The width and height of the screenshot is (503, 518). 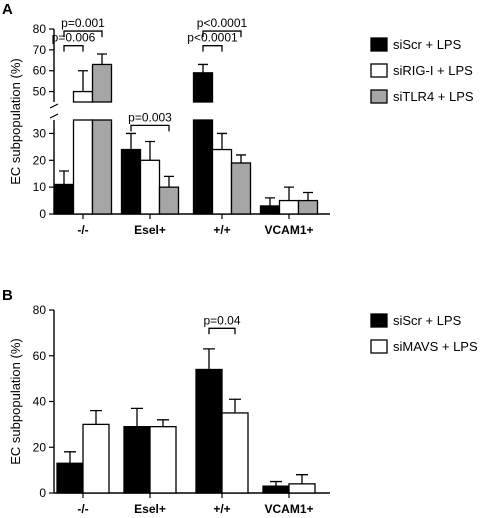 I want to click on y-tick-label: 50, so click(x=40, y=92).